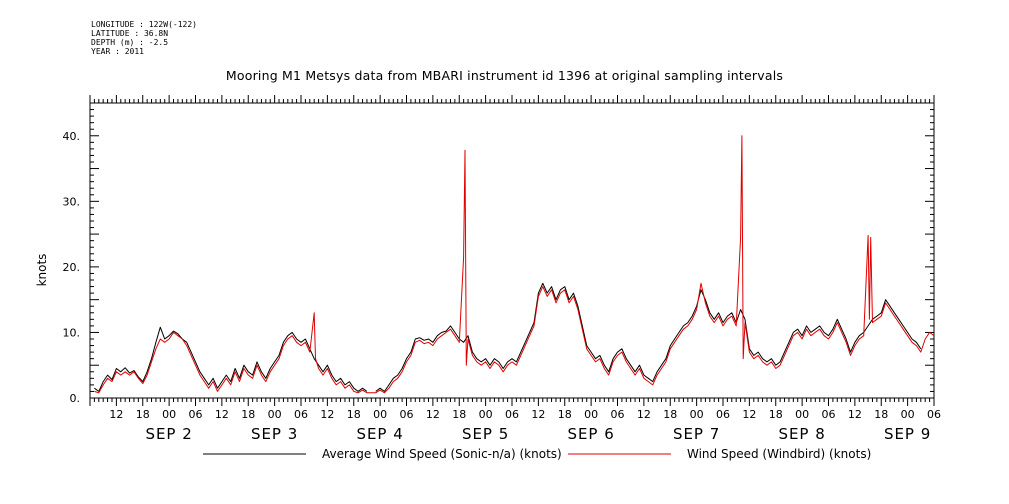 The image size is (1009, 504). Describe the element at coordinates (72, 201) in the screenshot. I see `y-tick-label: 30.` at that location.